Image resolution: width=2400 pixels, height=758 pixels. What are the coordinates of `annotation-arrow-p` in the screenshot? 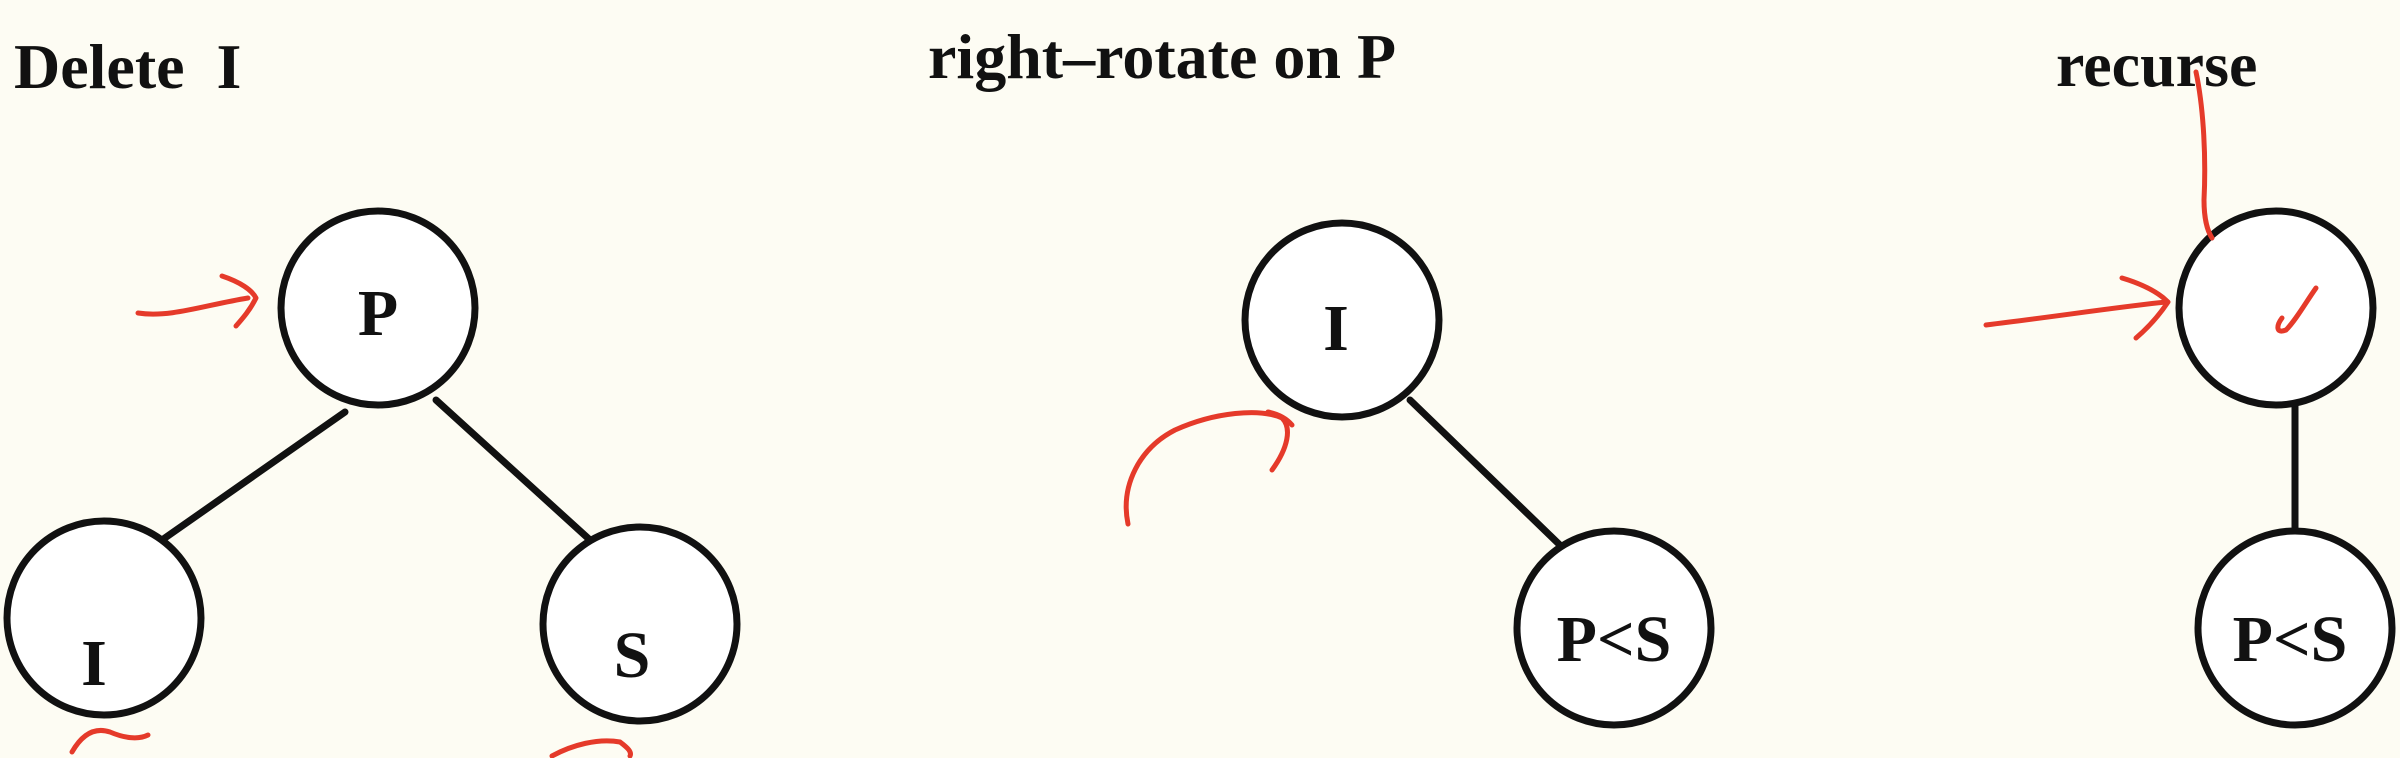 It's located at (193, 306).